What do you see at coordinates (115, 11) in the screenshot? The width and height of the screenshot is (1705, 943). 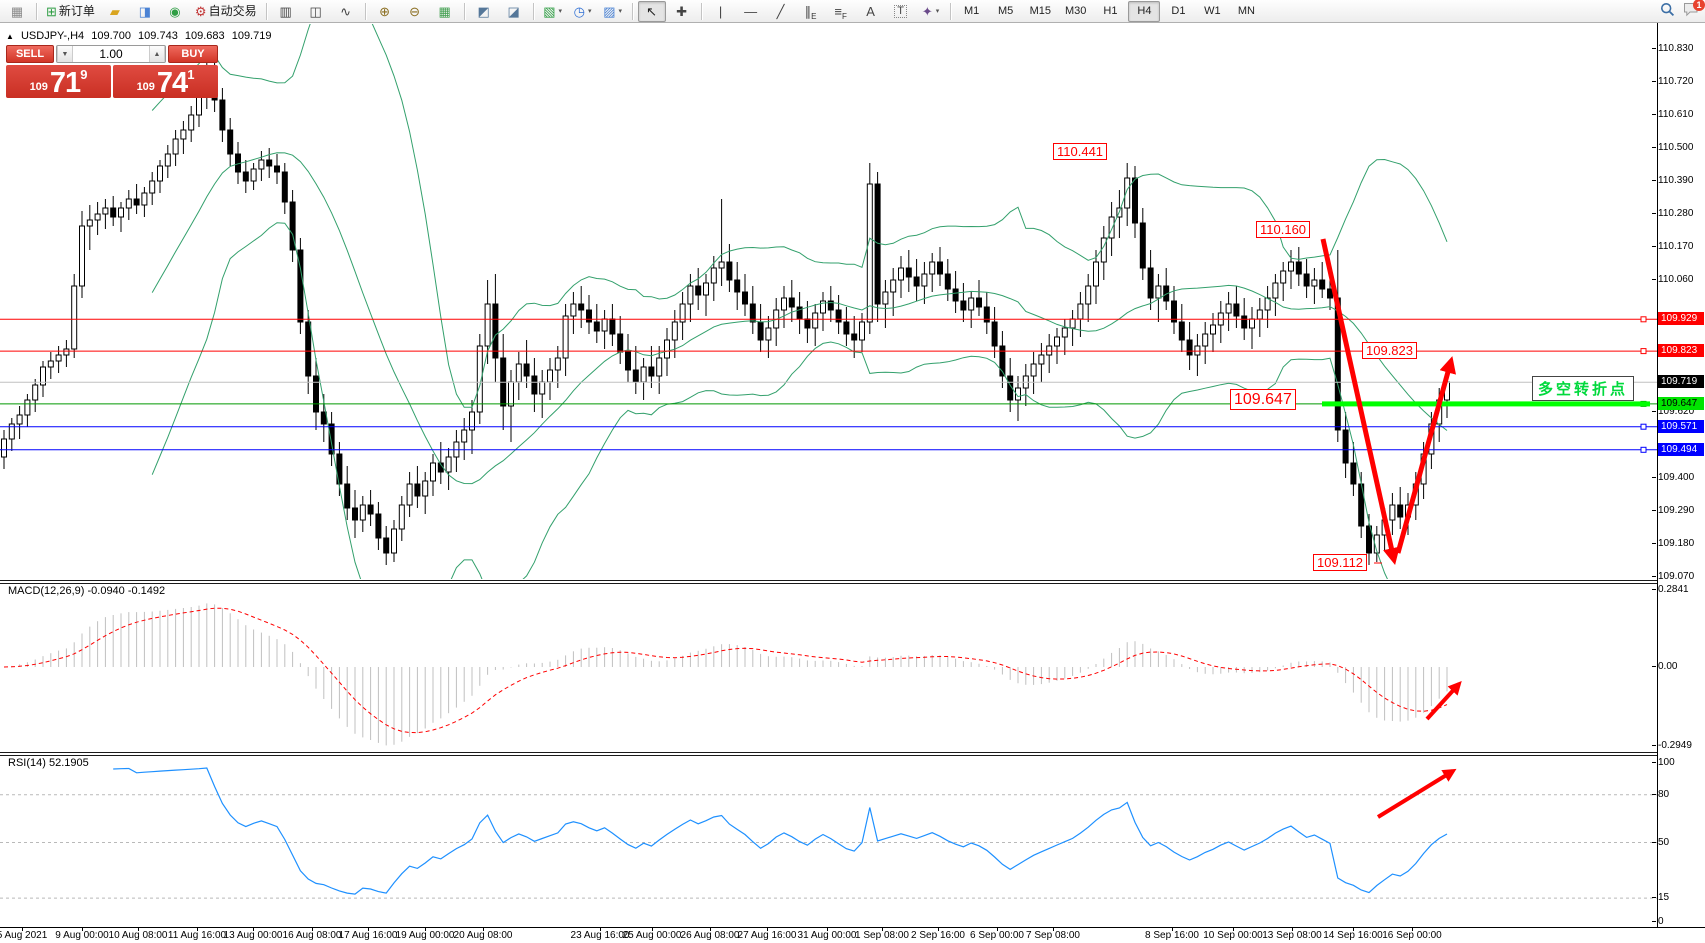 I see `deposit-button: ▰` at bounding box center [115, 11].